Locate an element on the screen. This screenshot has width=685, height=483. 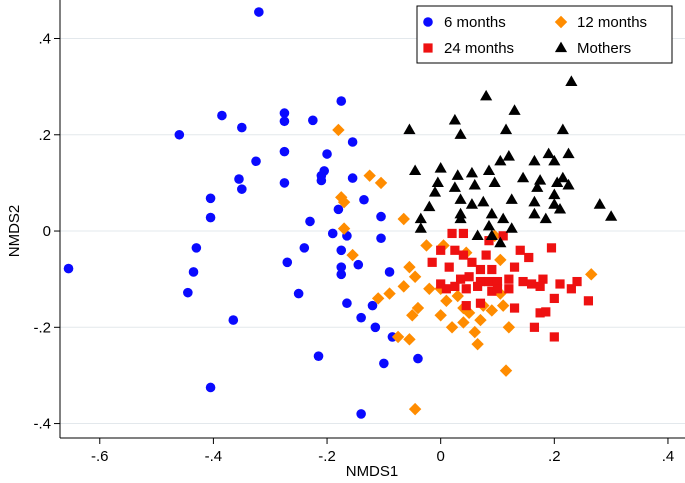
x-tick-label: 0 is located at coordinates (441, 456).